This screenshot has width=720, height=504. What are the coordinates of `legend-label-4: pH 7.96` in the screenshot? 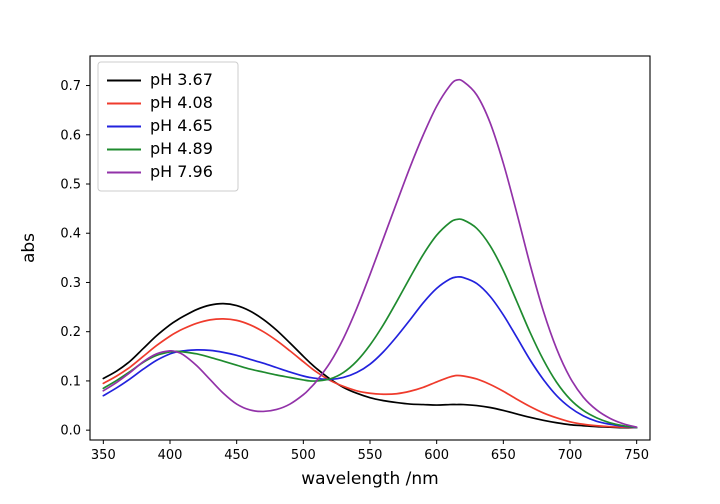 It's located at (181, 171).